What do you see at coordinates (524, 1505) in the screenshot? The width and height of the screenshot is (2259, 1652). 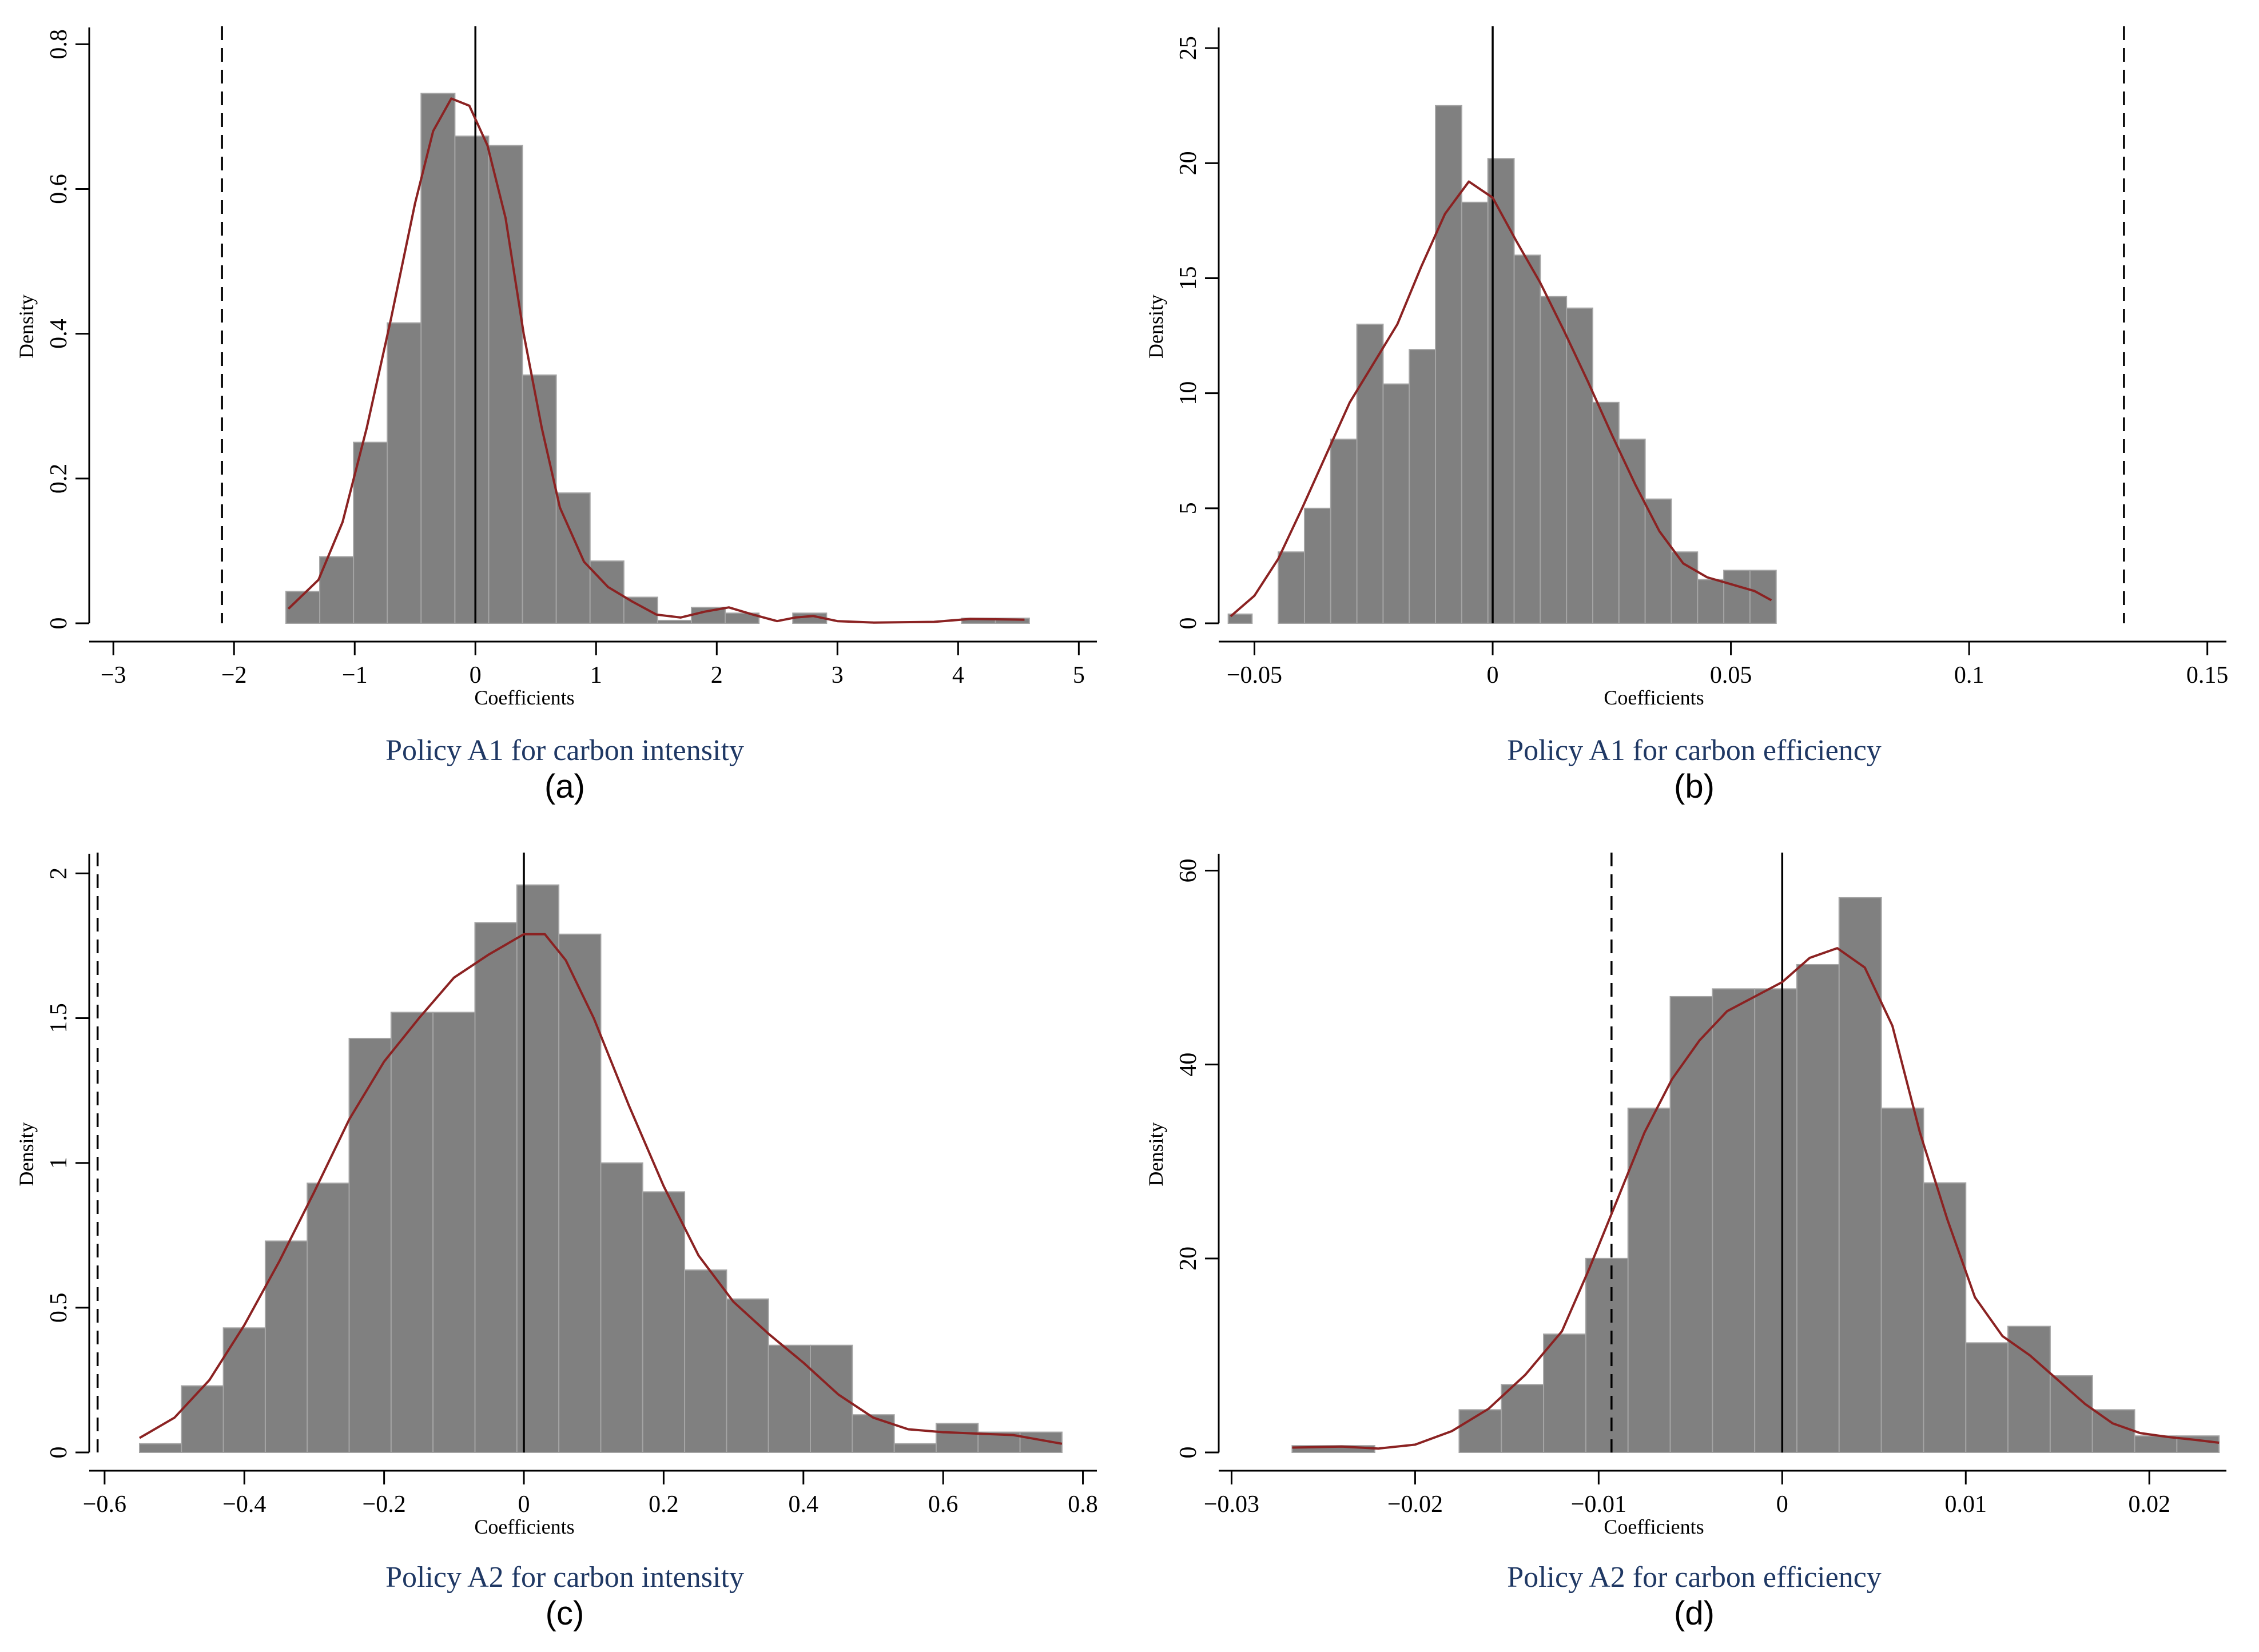 I see `chart-c-x-tick-label-3: 0` at bounding box center [524, 1505].